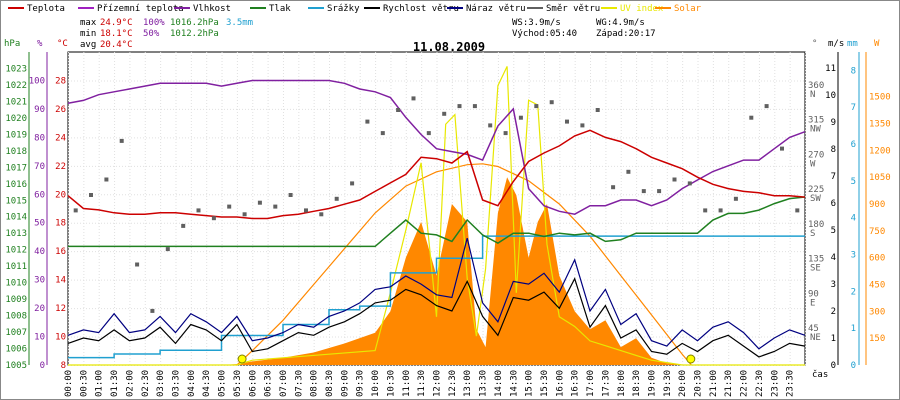  I want to click on x-tick: 16:00, so click(560, 383).